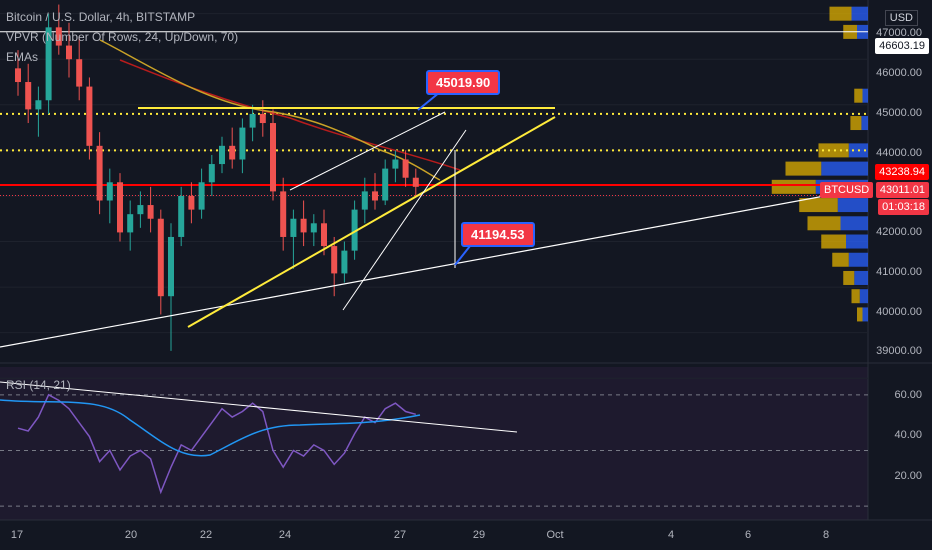  I want to click on time-tick: 24, so click(285, 535).